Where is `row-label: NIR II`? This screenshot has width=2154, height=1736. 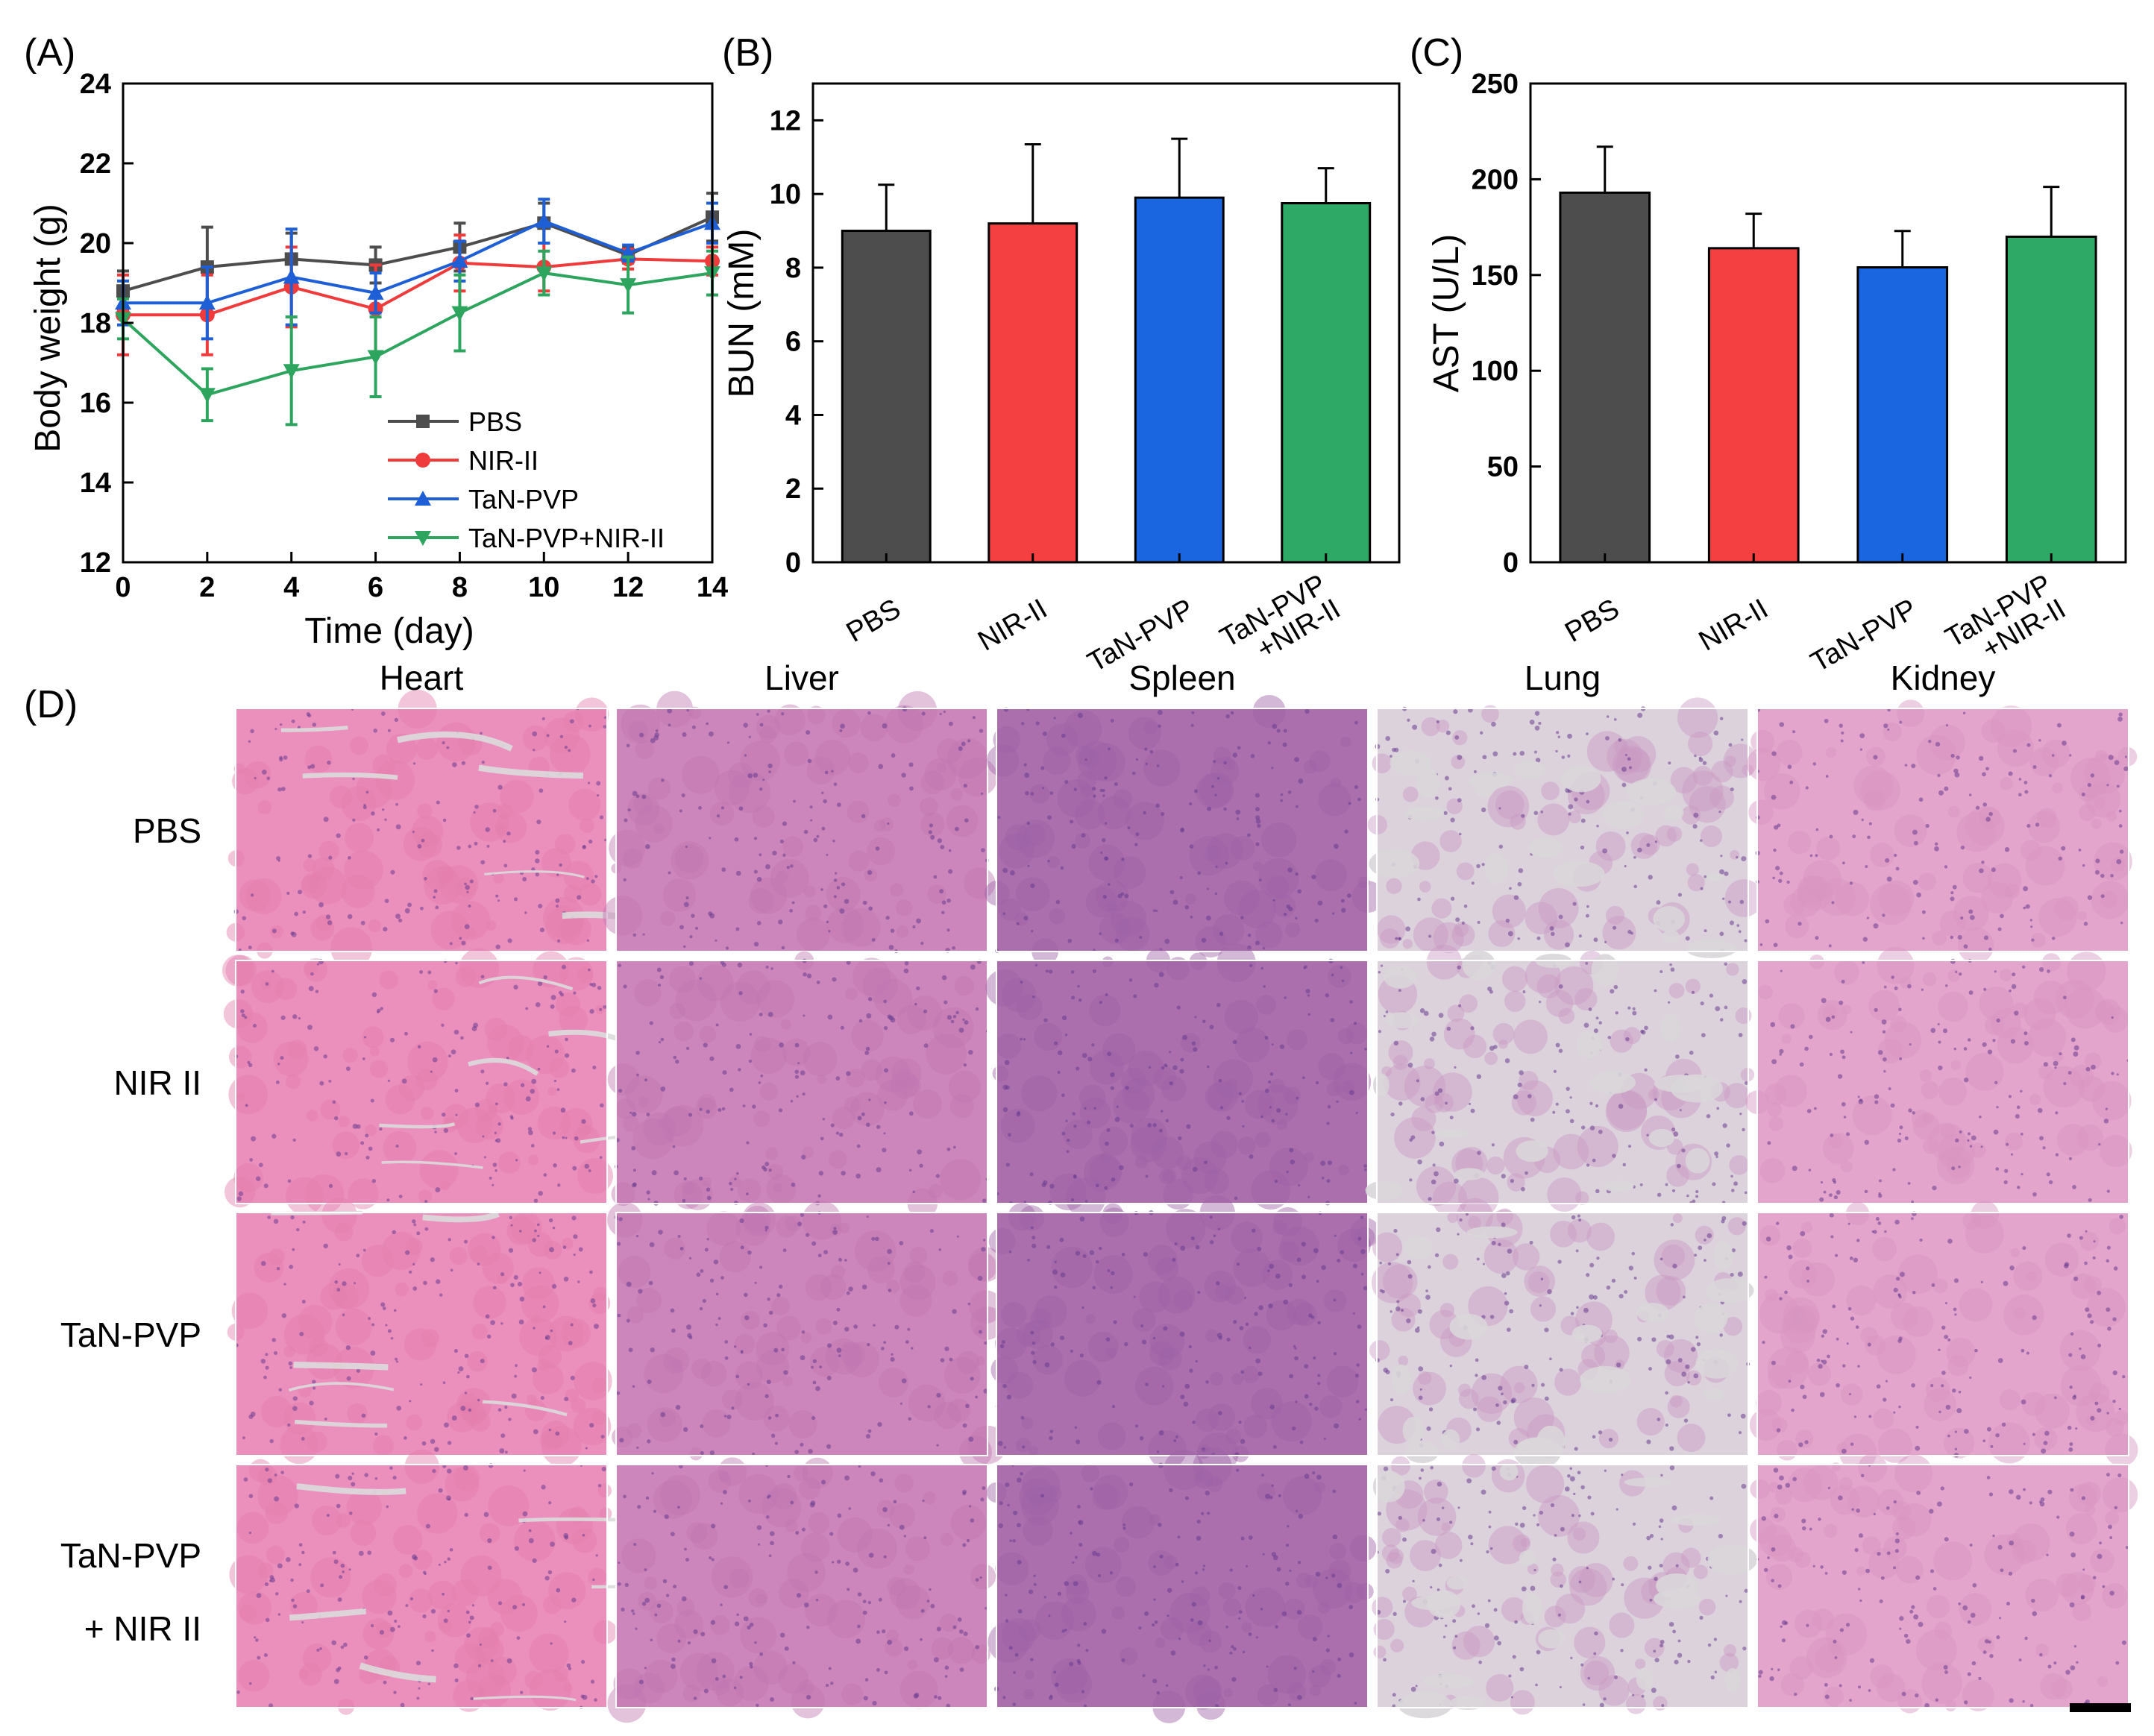
row-label: NIR II is located at coordinates (157, 1082).